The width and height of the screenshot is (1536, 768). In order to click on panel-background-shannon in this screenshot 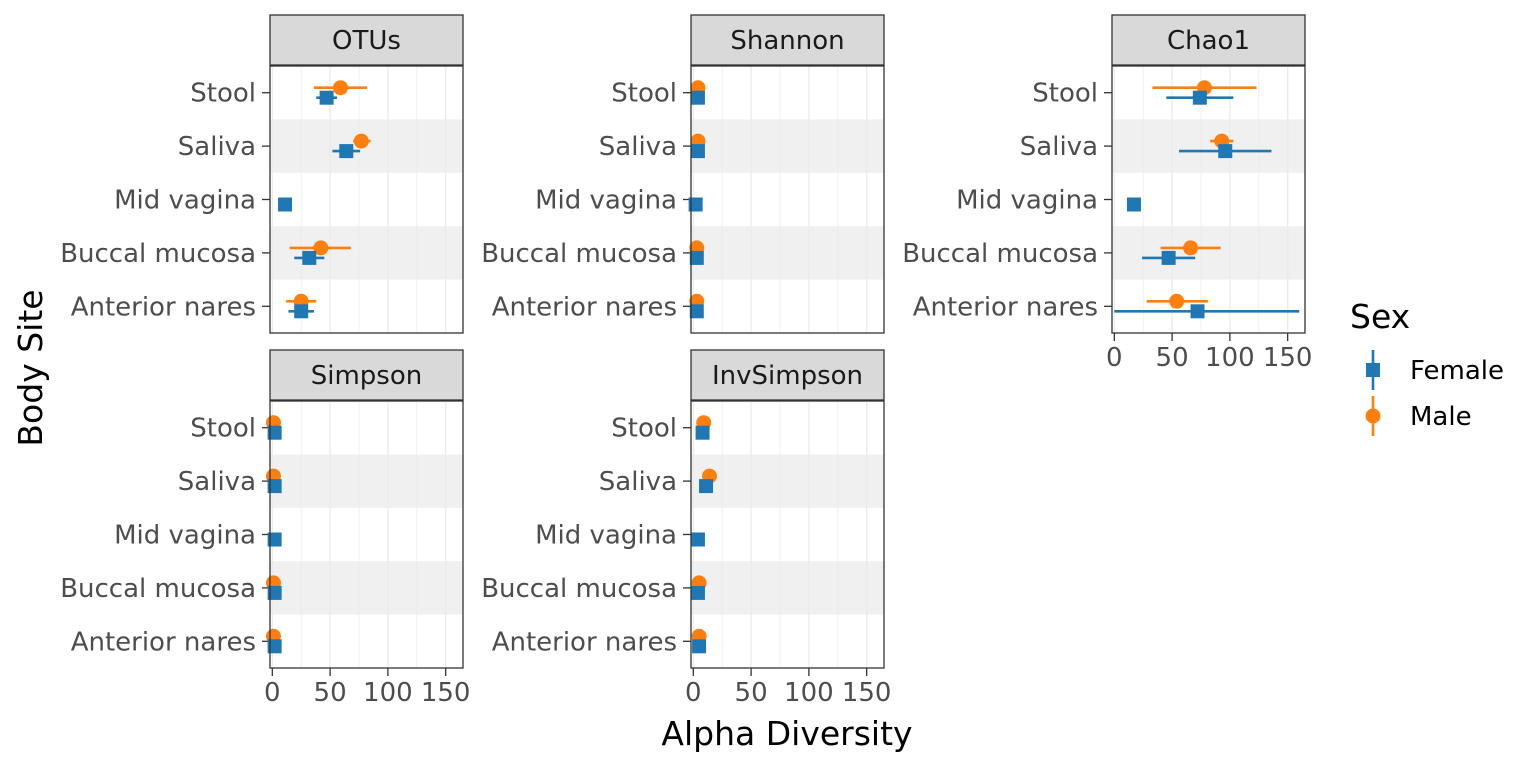, I will do `click(787, 199)`.